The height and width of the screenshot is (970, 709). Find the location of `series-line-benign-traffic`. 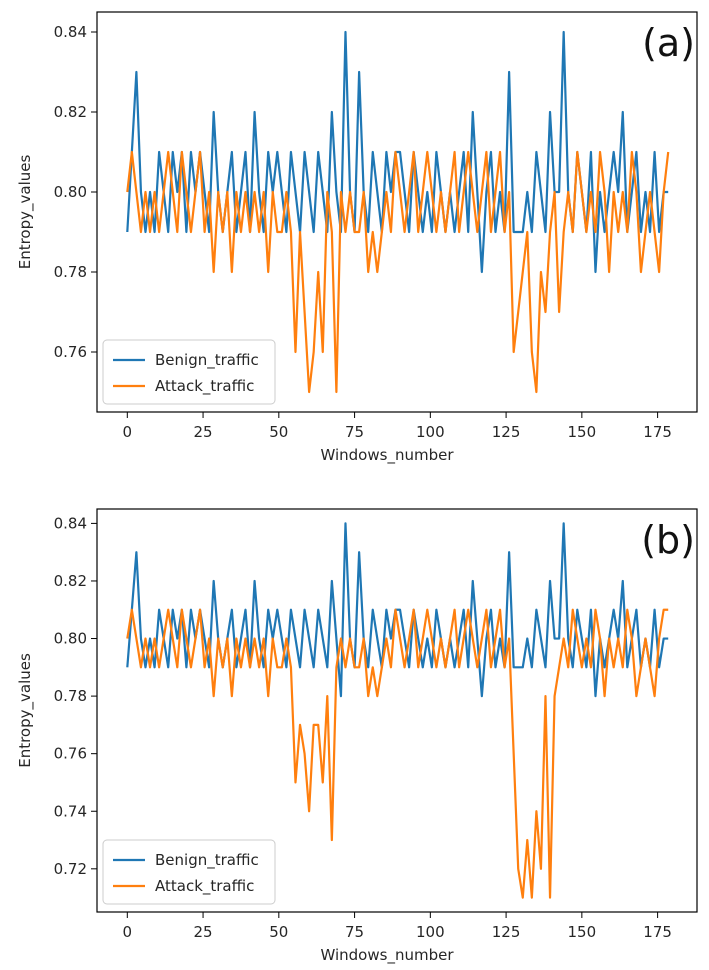

series-line-benign-traffic is located at coordinates (397, 610).